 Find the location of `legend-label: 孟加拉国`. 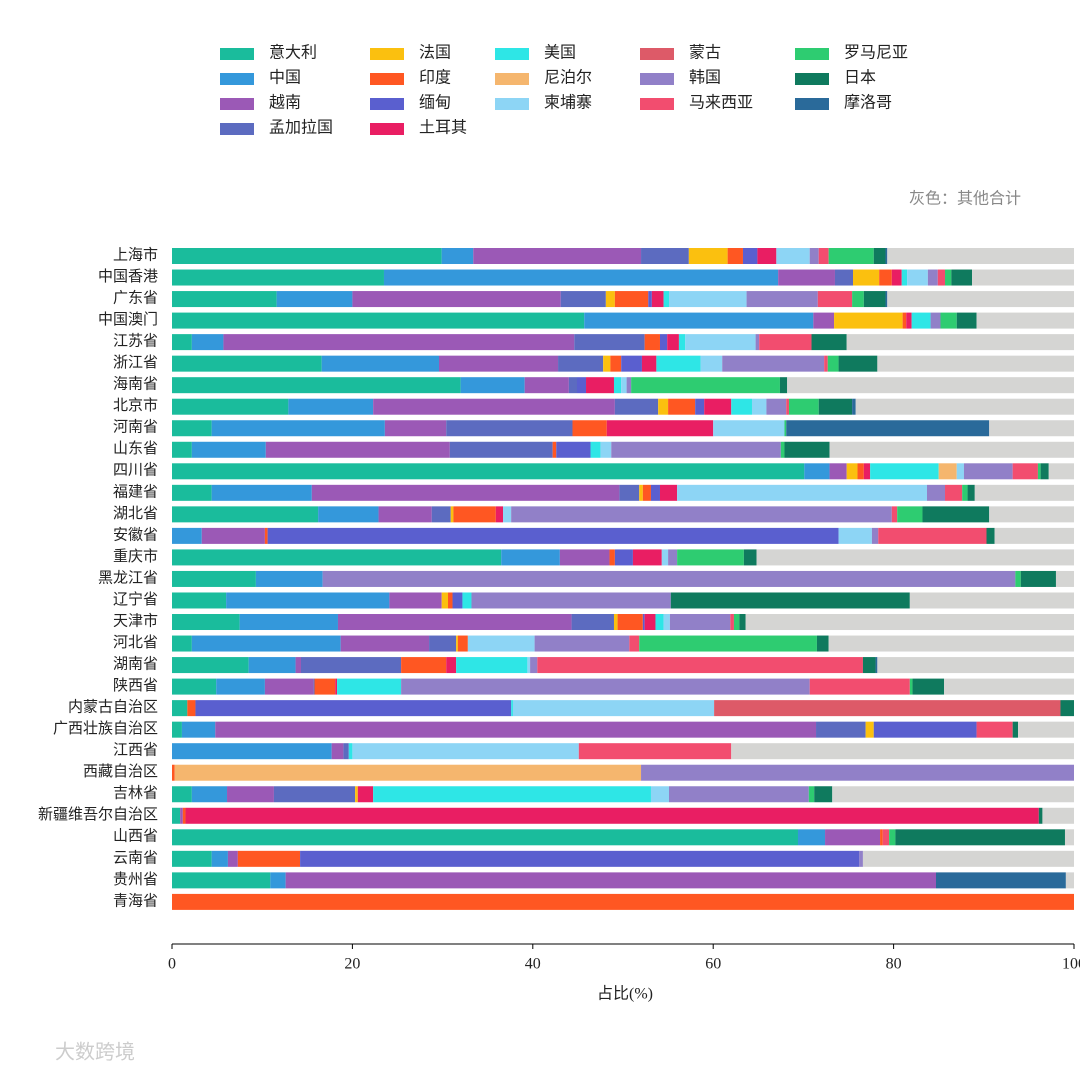

legend-label: 孟加拉国 is located at coordinates (301, 128).